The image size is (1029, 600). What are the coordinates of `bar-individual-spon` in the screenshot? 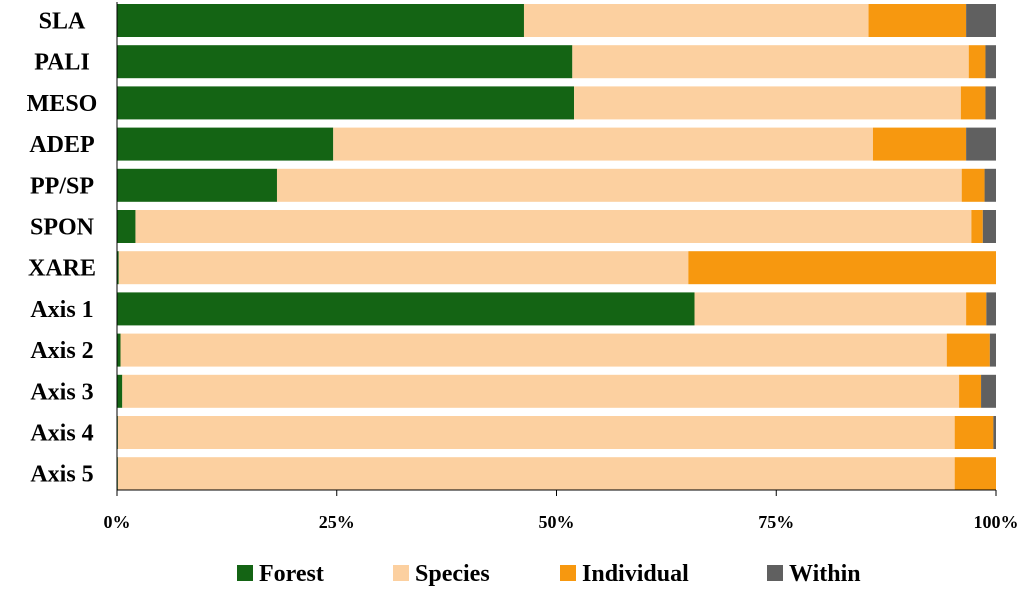 It's located at (977, 226).